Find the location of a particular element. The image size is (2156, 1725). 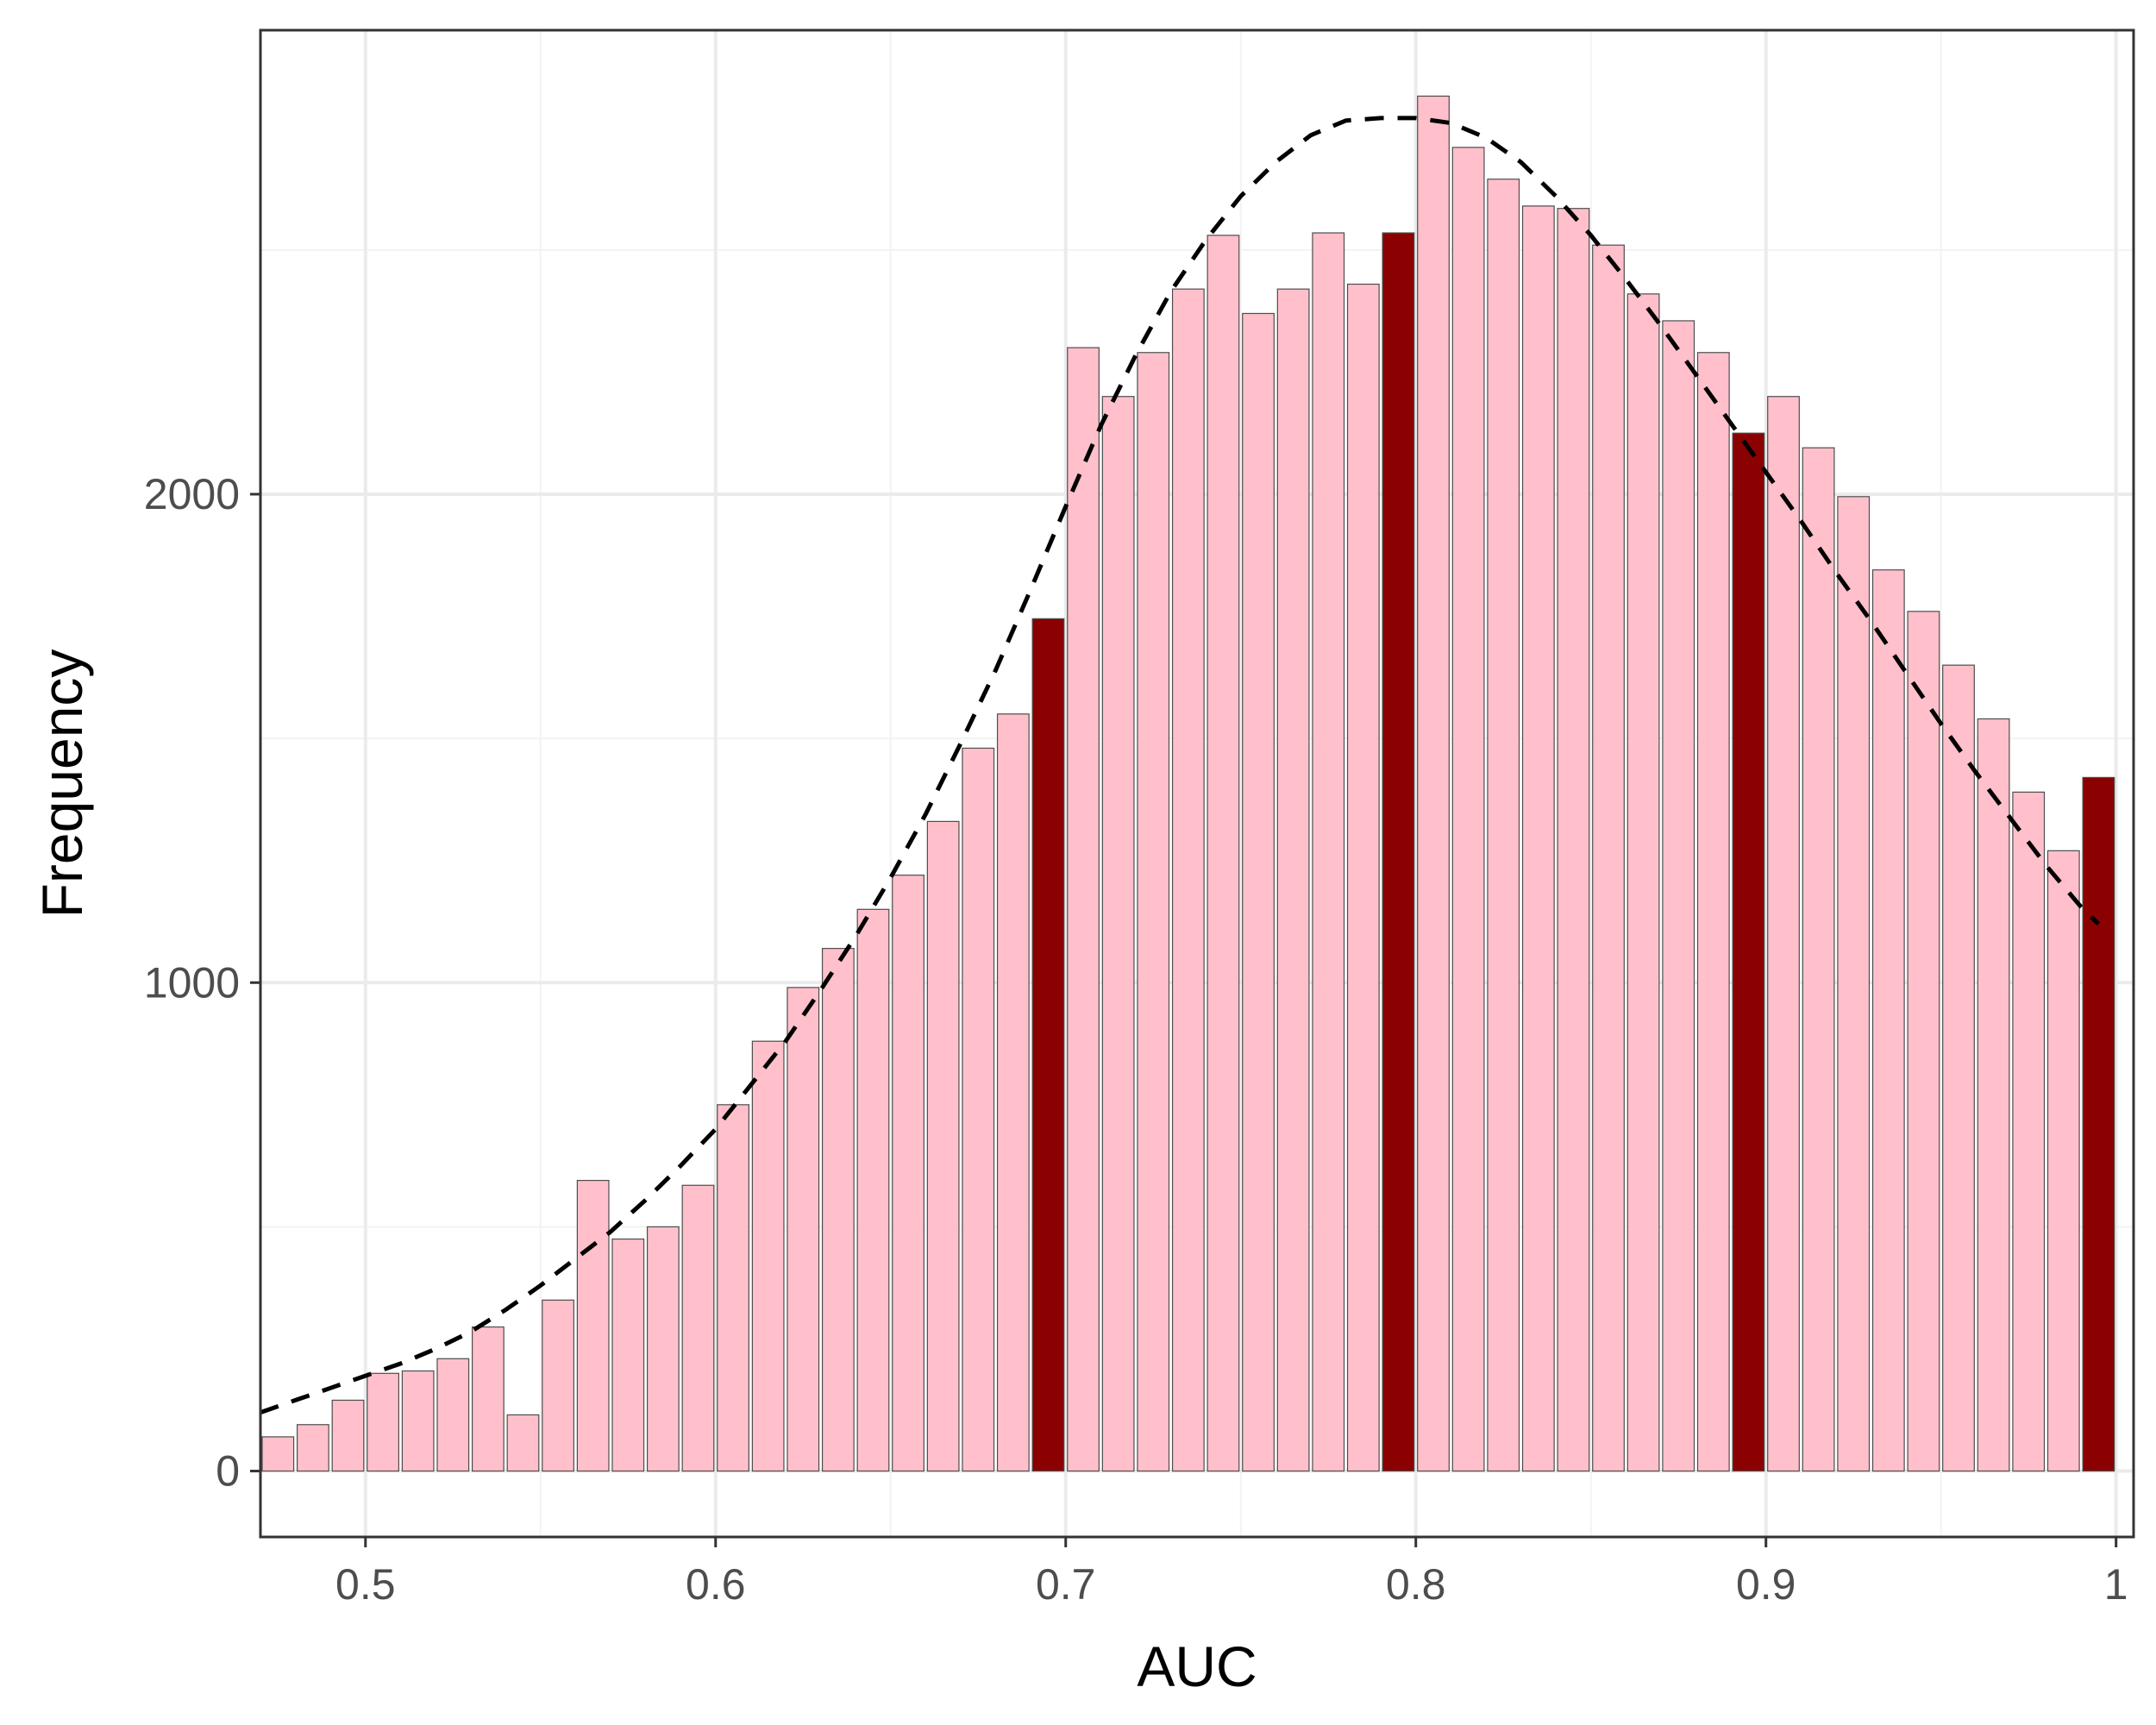

x-tick-label: 0.5 is located at coordinates (365, 1585).